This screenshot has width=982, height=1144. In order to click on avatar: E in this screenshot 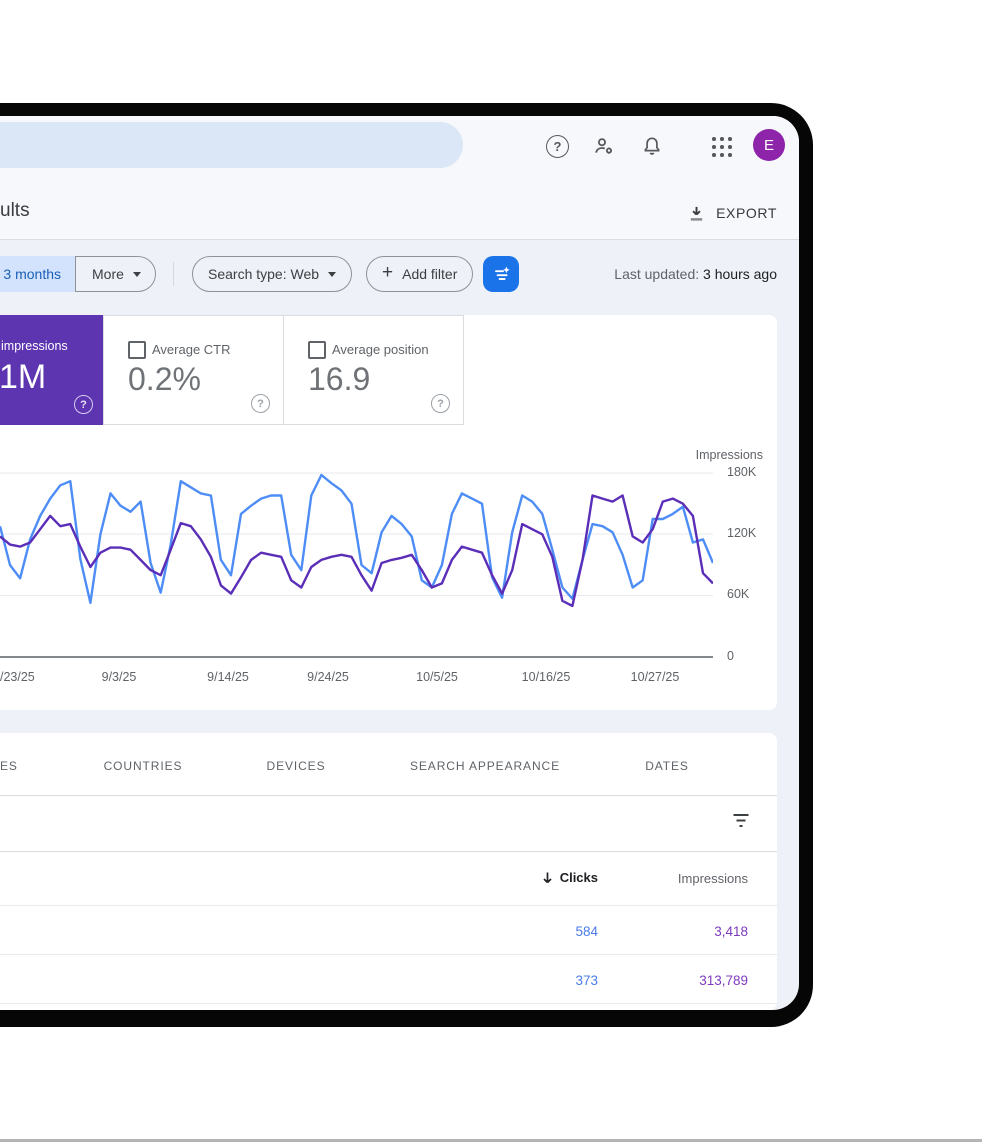, I will do `click(769, 145)`.